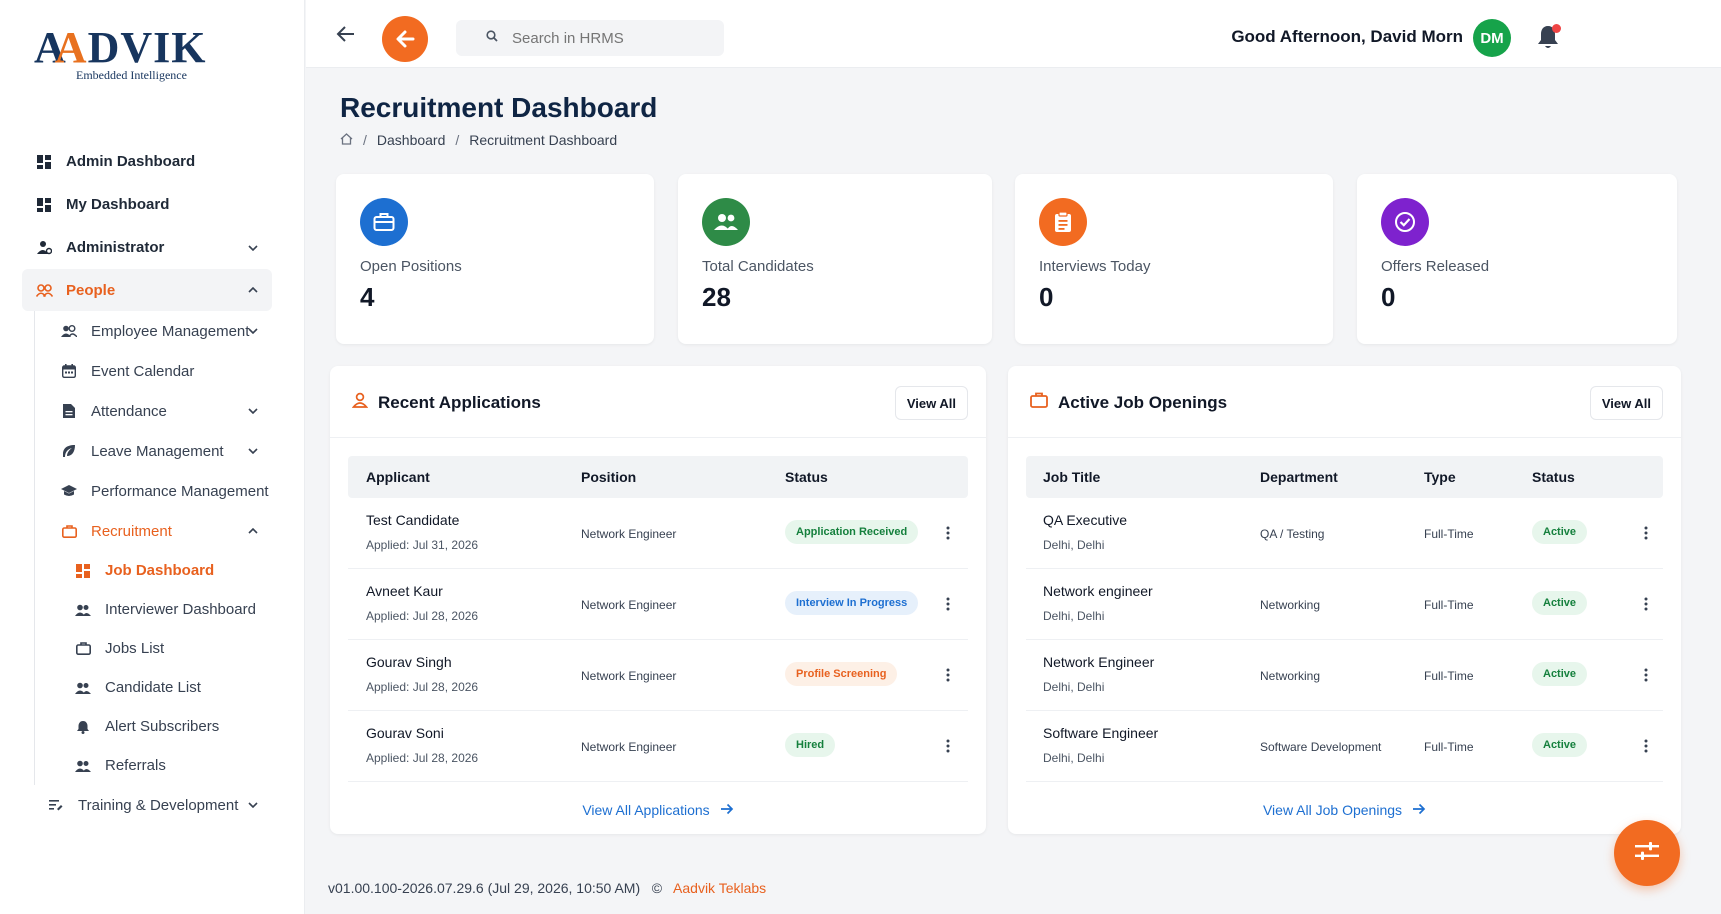 The height and width of the screenshot is (914, 1721). I want to click on company-link: Aadvik Teklabs, so click(720, 888).